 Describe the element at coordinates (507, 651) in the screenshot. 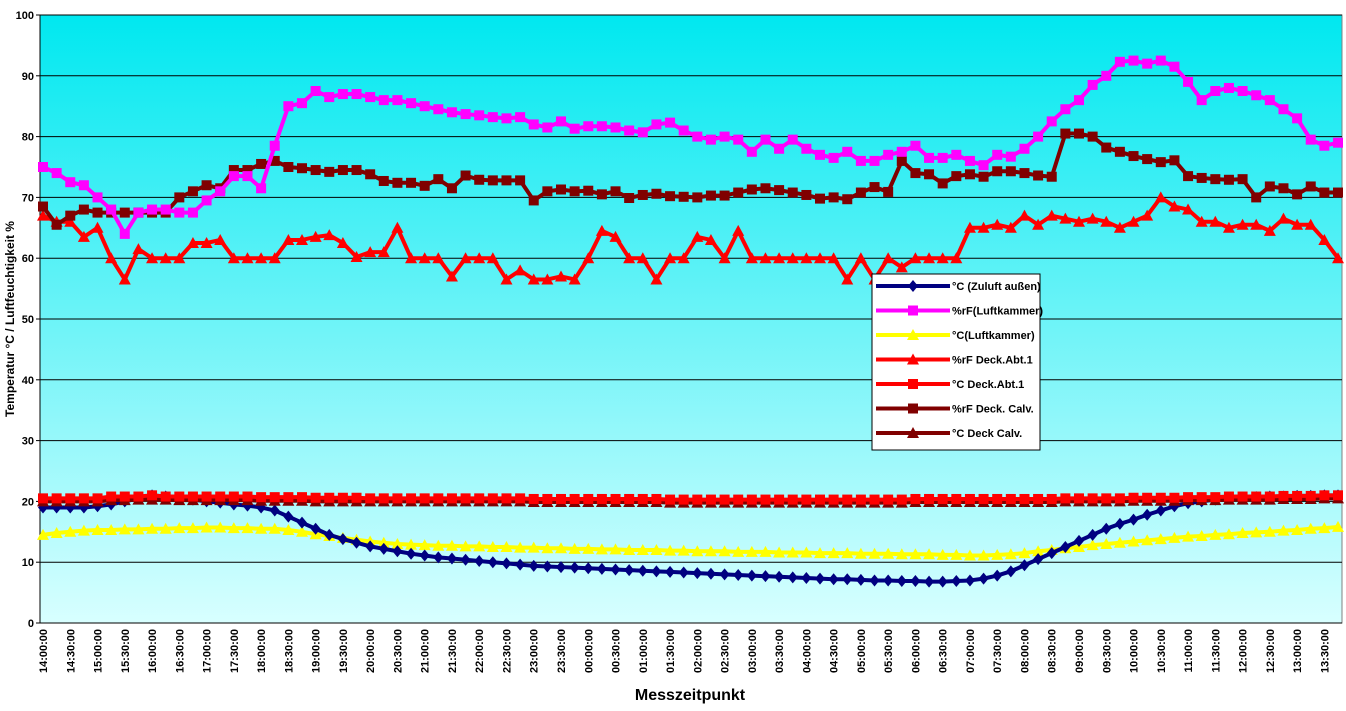

I see `x-tick-label: 22:30:00` at that location.